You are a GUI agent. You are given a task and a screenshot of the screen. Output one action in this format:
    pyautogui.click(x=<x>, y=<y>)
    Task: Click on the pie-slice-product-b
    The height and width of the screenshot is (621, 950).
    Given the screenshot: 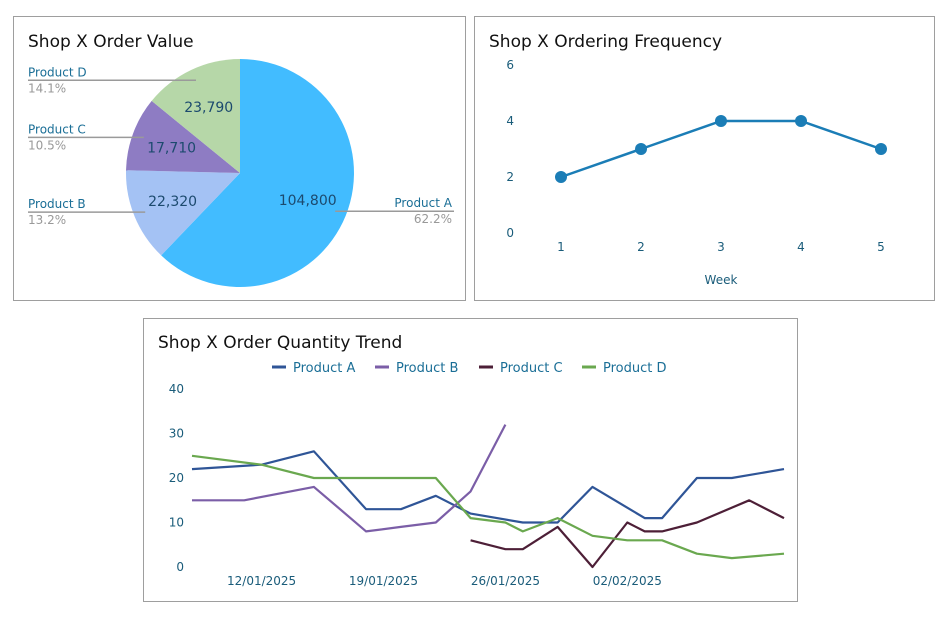 What is the action you would take?
    pyautogui.click(x=182, y=213)
    